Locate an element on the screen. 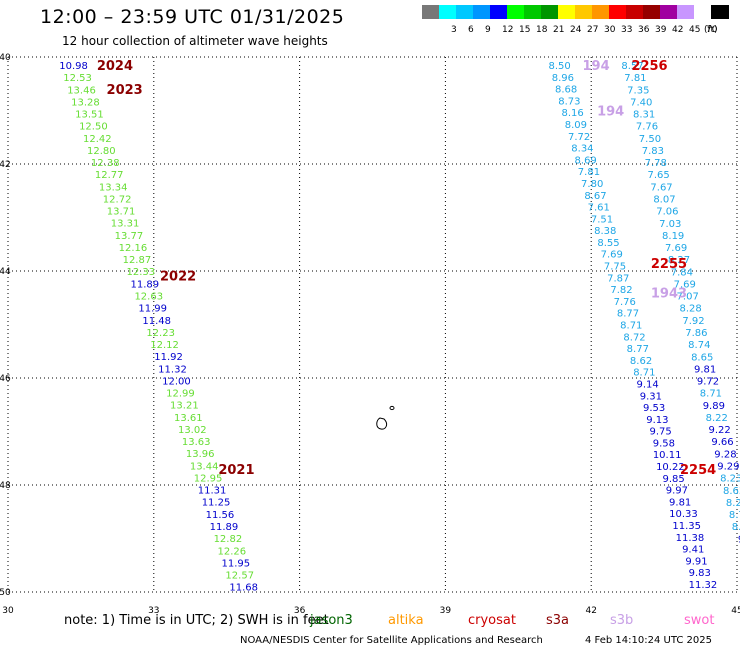 The width and height of the screenshot is (740, 650). wave-height-value: 8.57 is located at coordinates (632, 66).